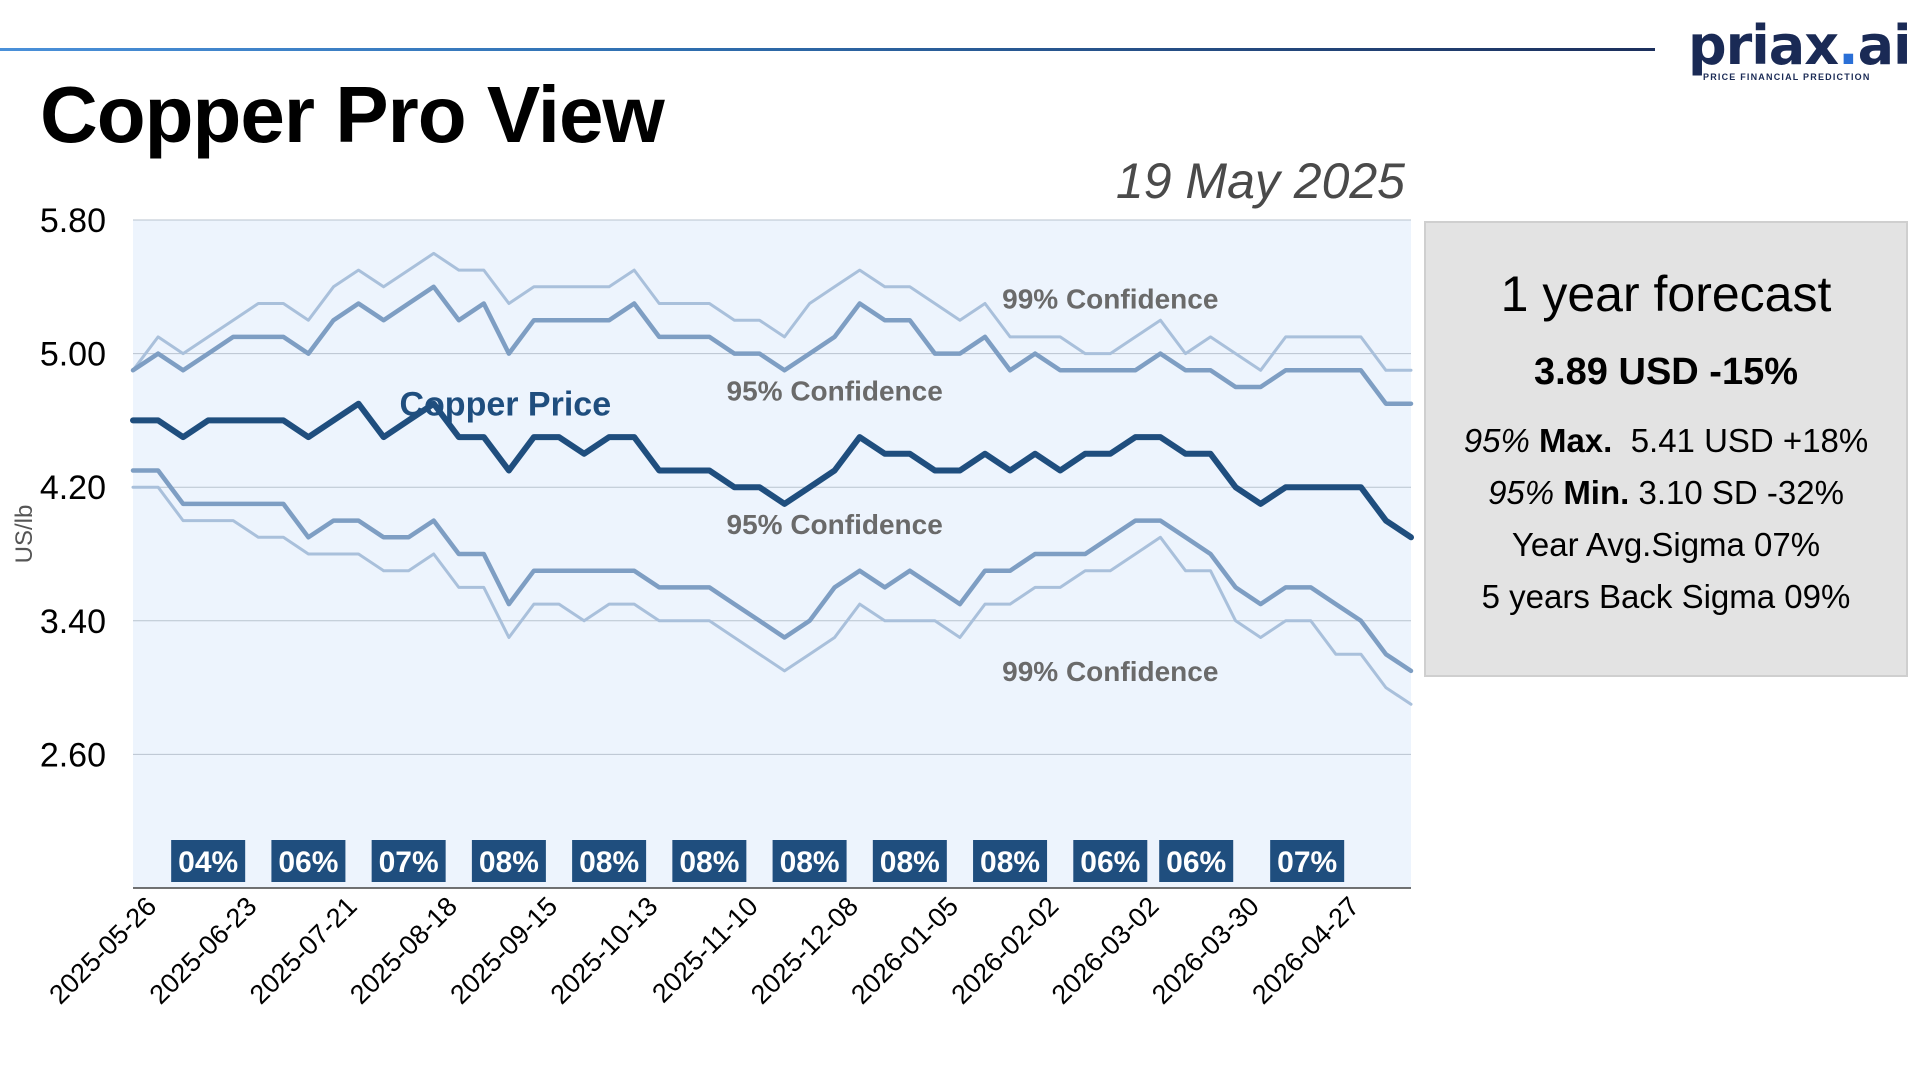  What do you see at coordinates (102, 950) in the screenshot?
I see `x-tick-label: 2025-05-26` at bounding box center [102, 950].